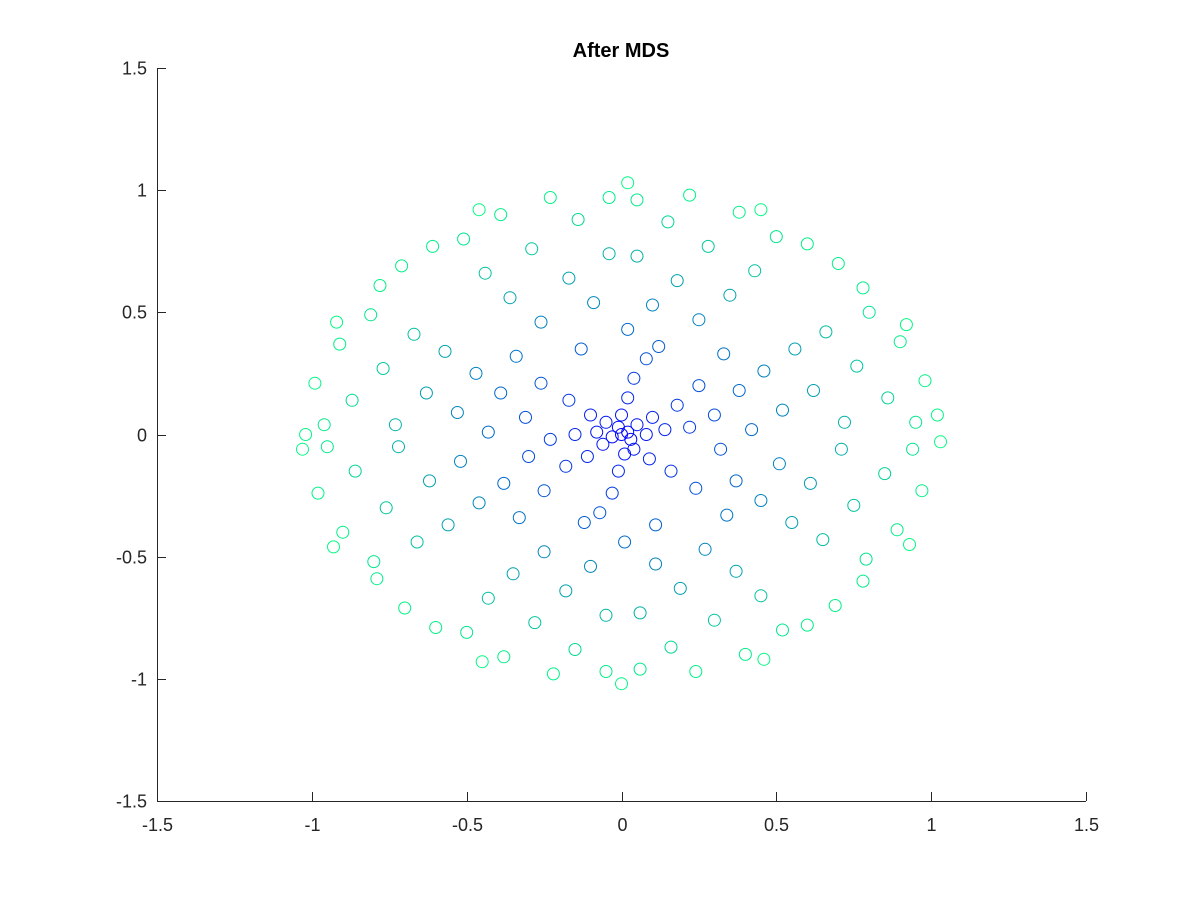 The height and width of the screenshot is (900, 1200). What do you see at coordinates (931, 825) in the screenshot?
I see `x-tick-label: 1` at bounding box center [931, 825].